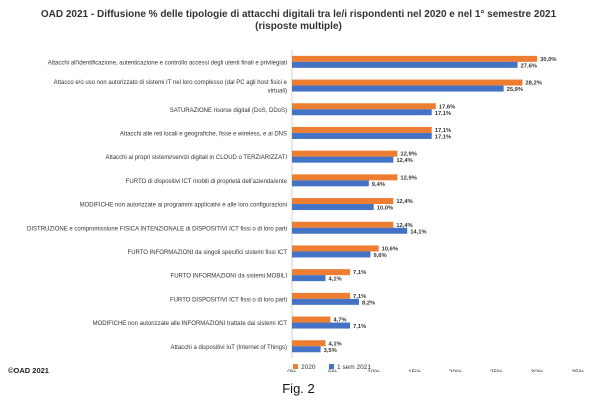 This screenshot has width=597, height=400. Describe the element at coordinates (404, 161) in the screenshot. I see `data-label-1sem2021: 12,4%` at that location.